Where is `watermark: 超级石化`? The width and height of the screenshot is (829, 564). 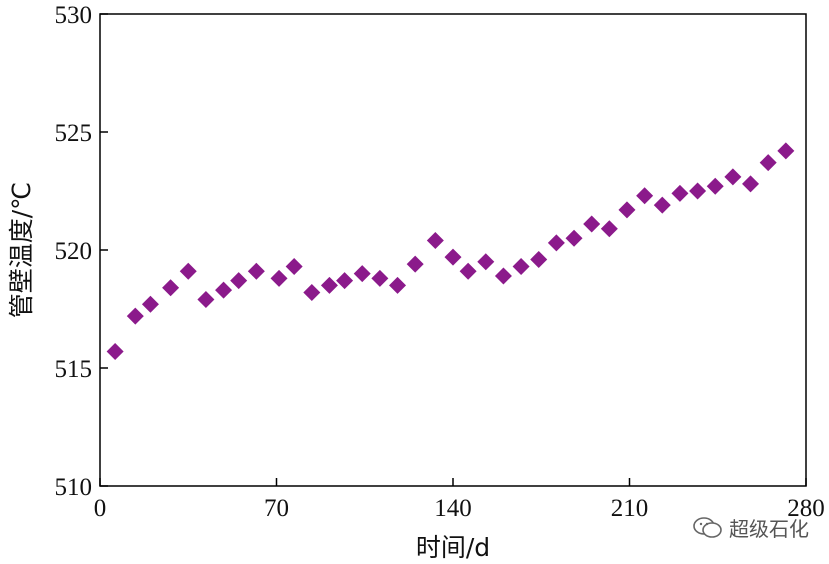 watermark: 超级石化 is located at coordinates (751, 527).